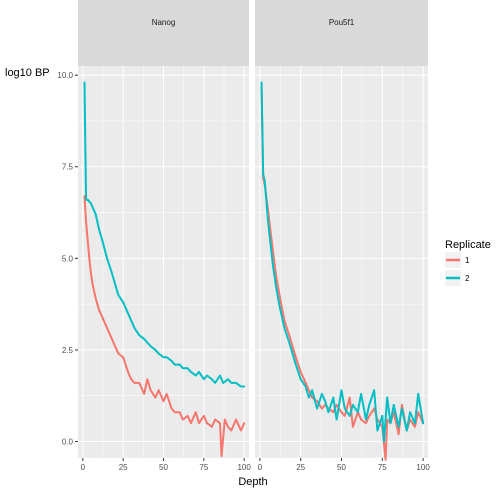 The image size is (498, 495). Describe the element at coordinates (65, 75) in the screenshot. I see `y-tick-label: 10.0` at that location.